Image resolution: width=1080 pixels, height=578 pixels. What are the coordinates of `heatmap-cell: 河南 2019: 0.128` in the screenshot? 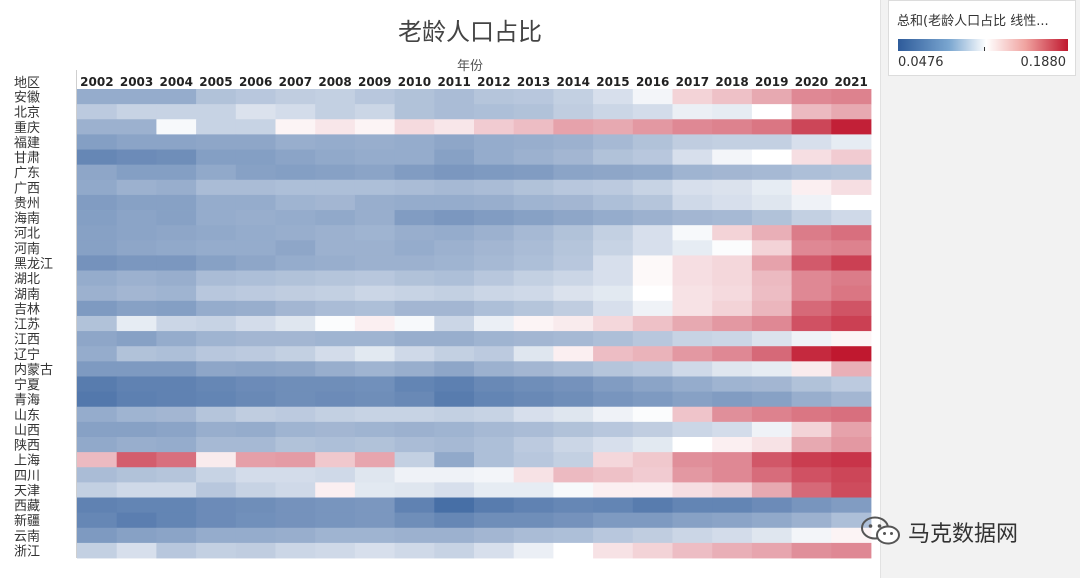 It's located at (771, 248).